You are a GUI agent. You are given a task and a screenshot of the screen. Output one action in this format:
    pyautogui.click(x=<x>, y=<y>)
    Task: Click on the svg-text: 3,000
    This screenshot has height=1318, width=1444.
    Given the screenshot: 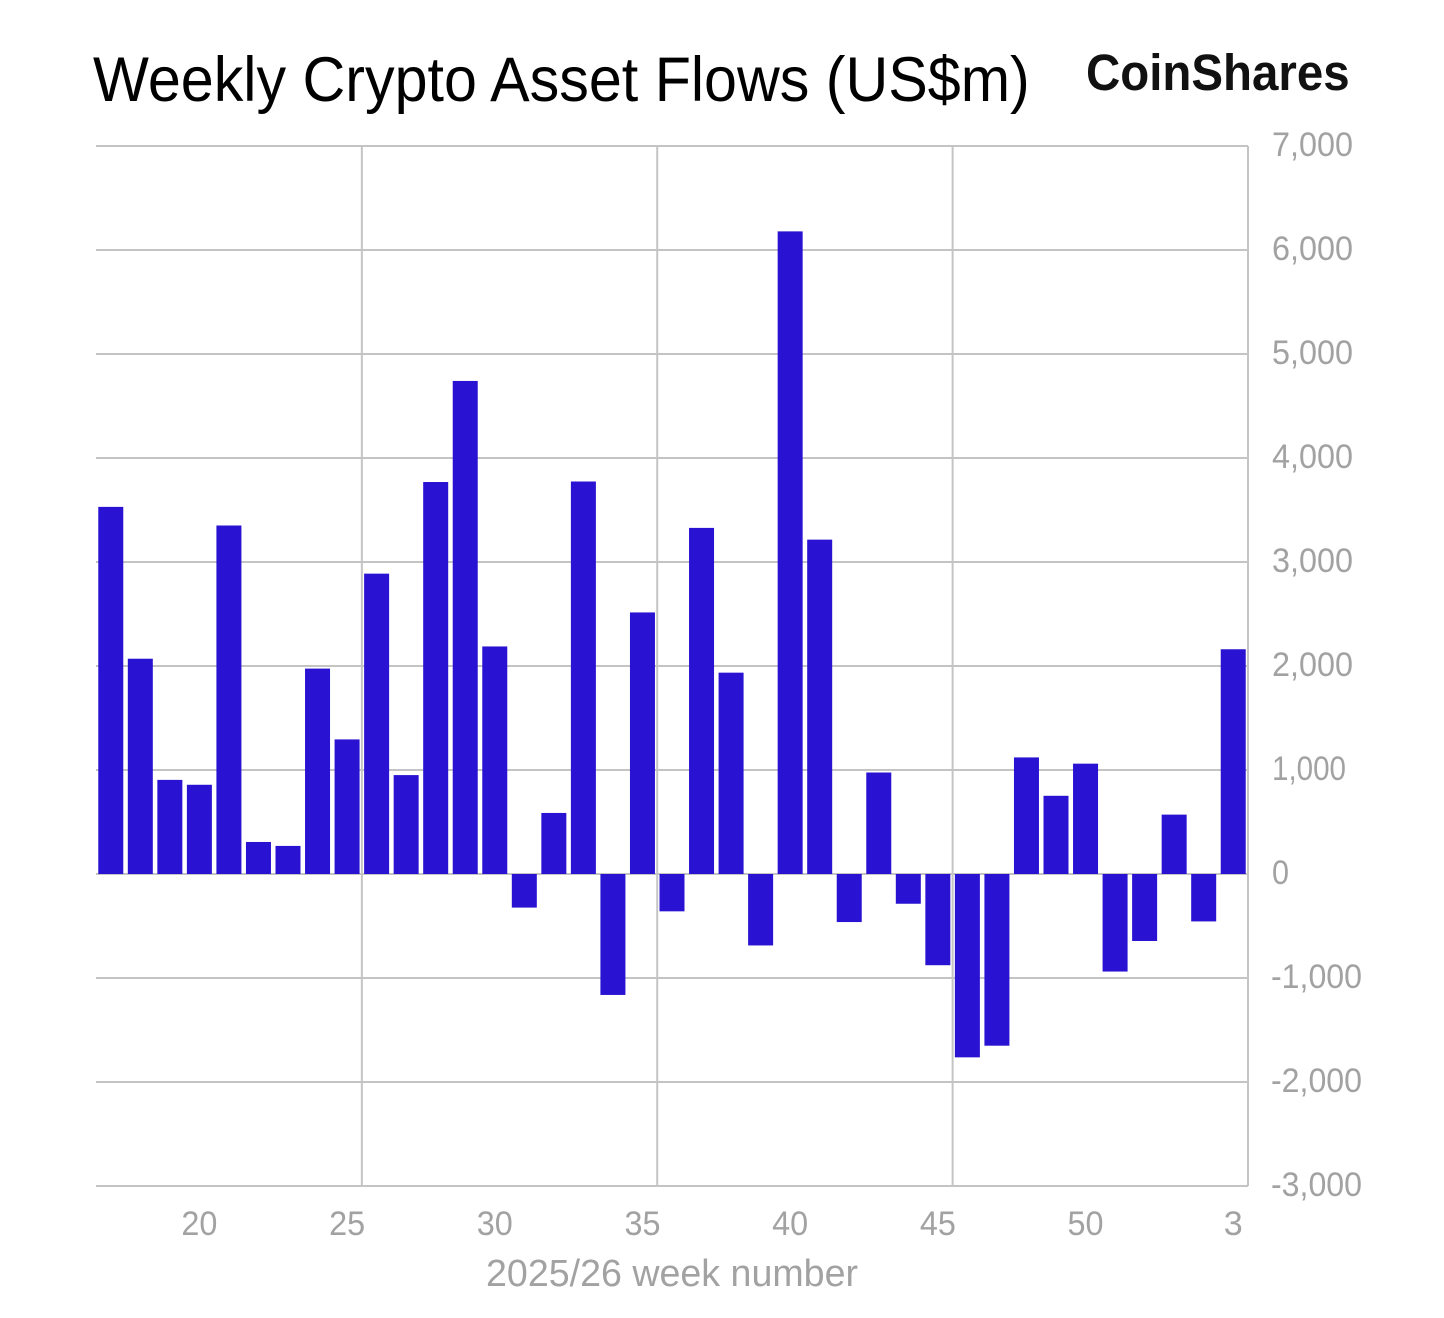 What is the action you would take?
    pyautogui.click(x=1312, y=561)
    